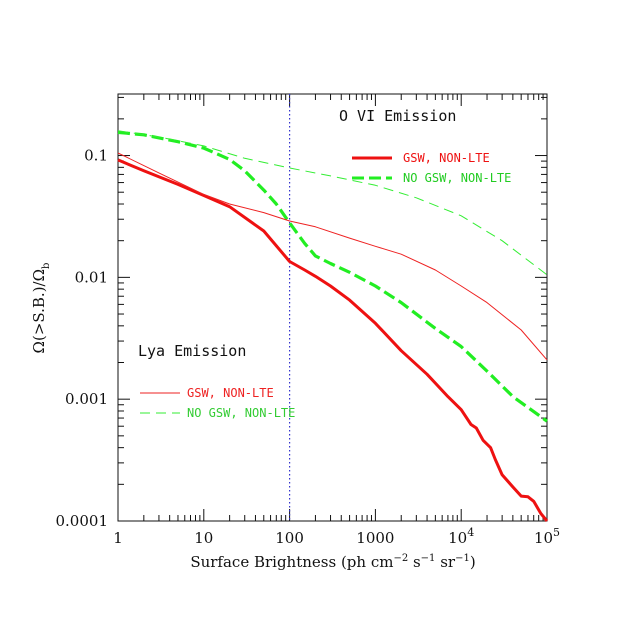 This screenshot has width=638, height=638. What do you see at coordinates (446, 158) in the screenshot?
I see `legend-label-ovi-gsw: GSW, NON-LTE` at bounding box center [446, 158].